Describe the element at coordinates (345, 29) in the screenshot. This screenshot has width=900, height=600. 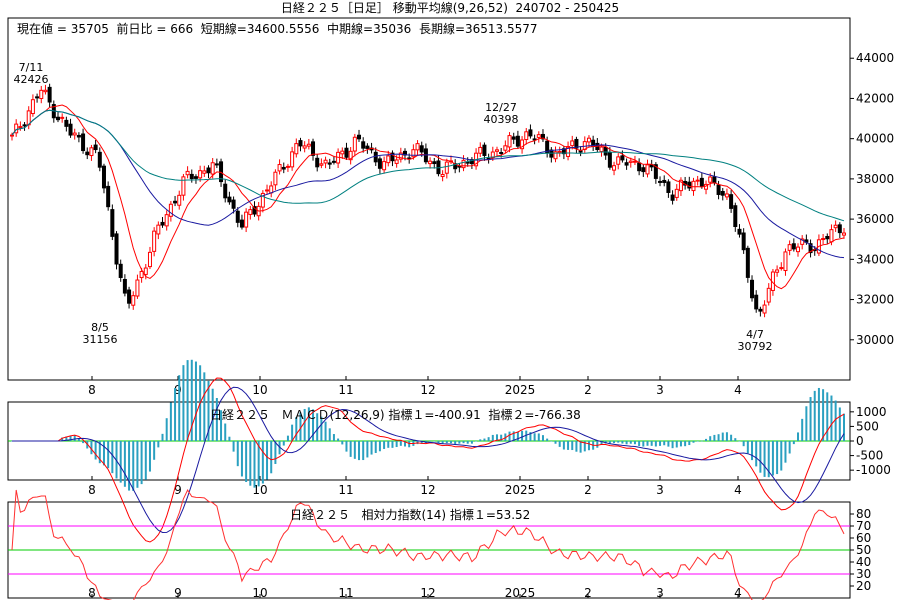
I see `mid-ma-label: 中期線` at that location.